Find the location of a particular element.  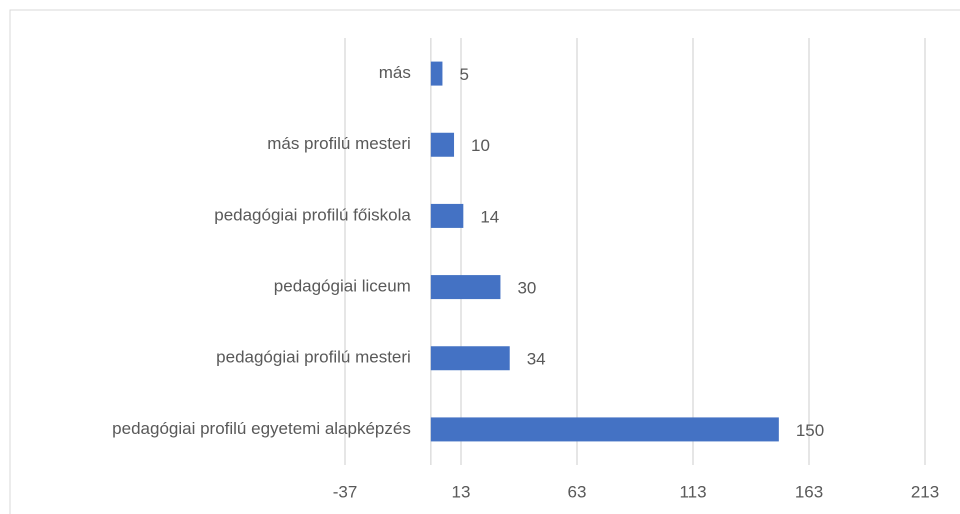

data-label: 30 is located at coordinates (526, 288).